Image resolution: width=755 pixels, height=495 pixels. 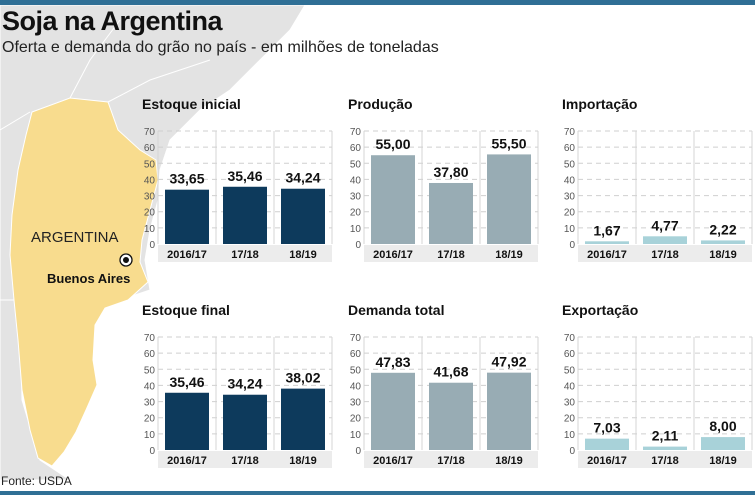 What do you see at coordinates (664, 225) in the screenshot?
I see `data-label: 4,77` at bounding box center [664, 225].